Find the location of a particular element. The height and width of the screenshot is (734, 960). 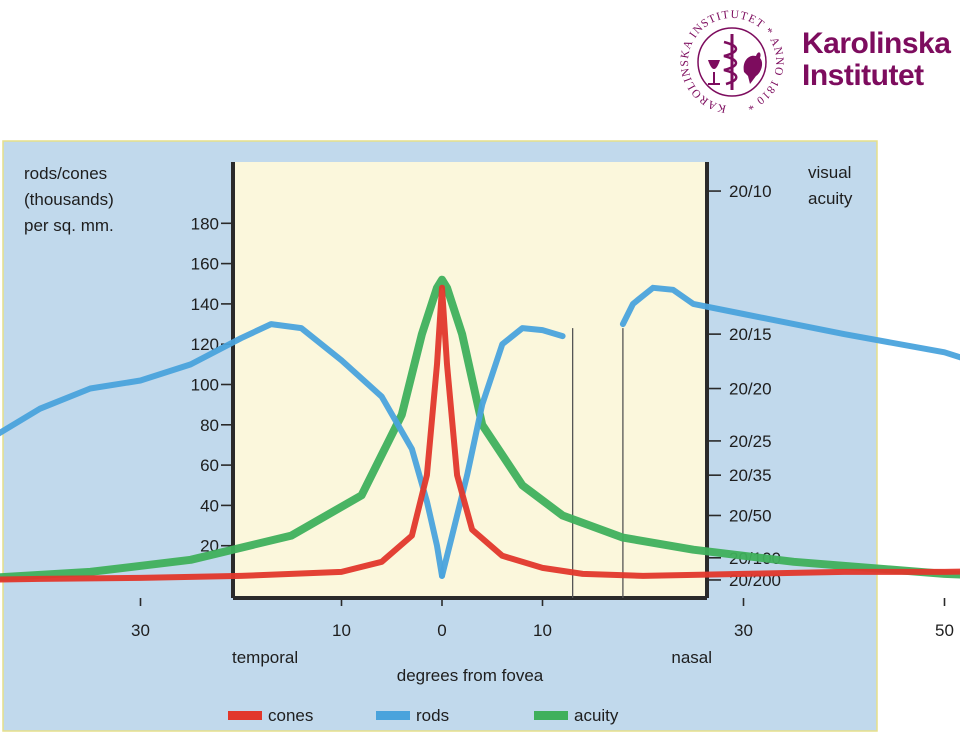

y-left-label-line-0: rods/cones is located at coordinates (65, 173).